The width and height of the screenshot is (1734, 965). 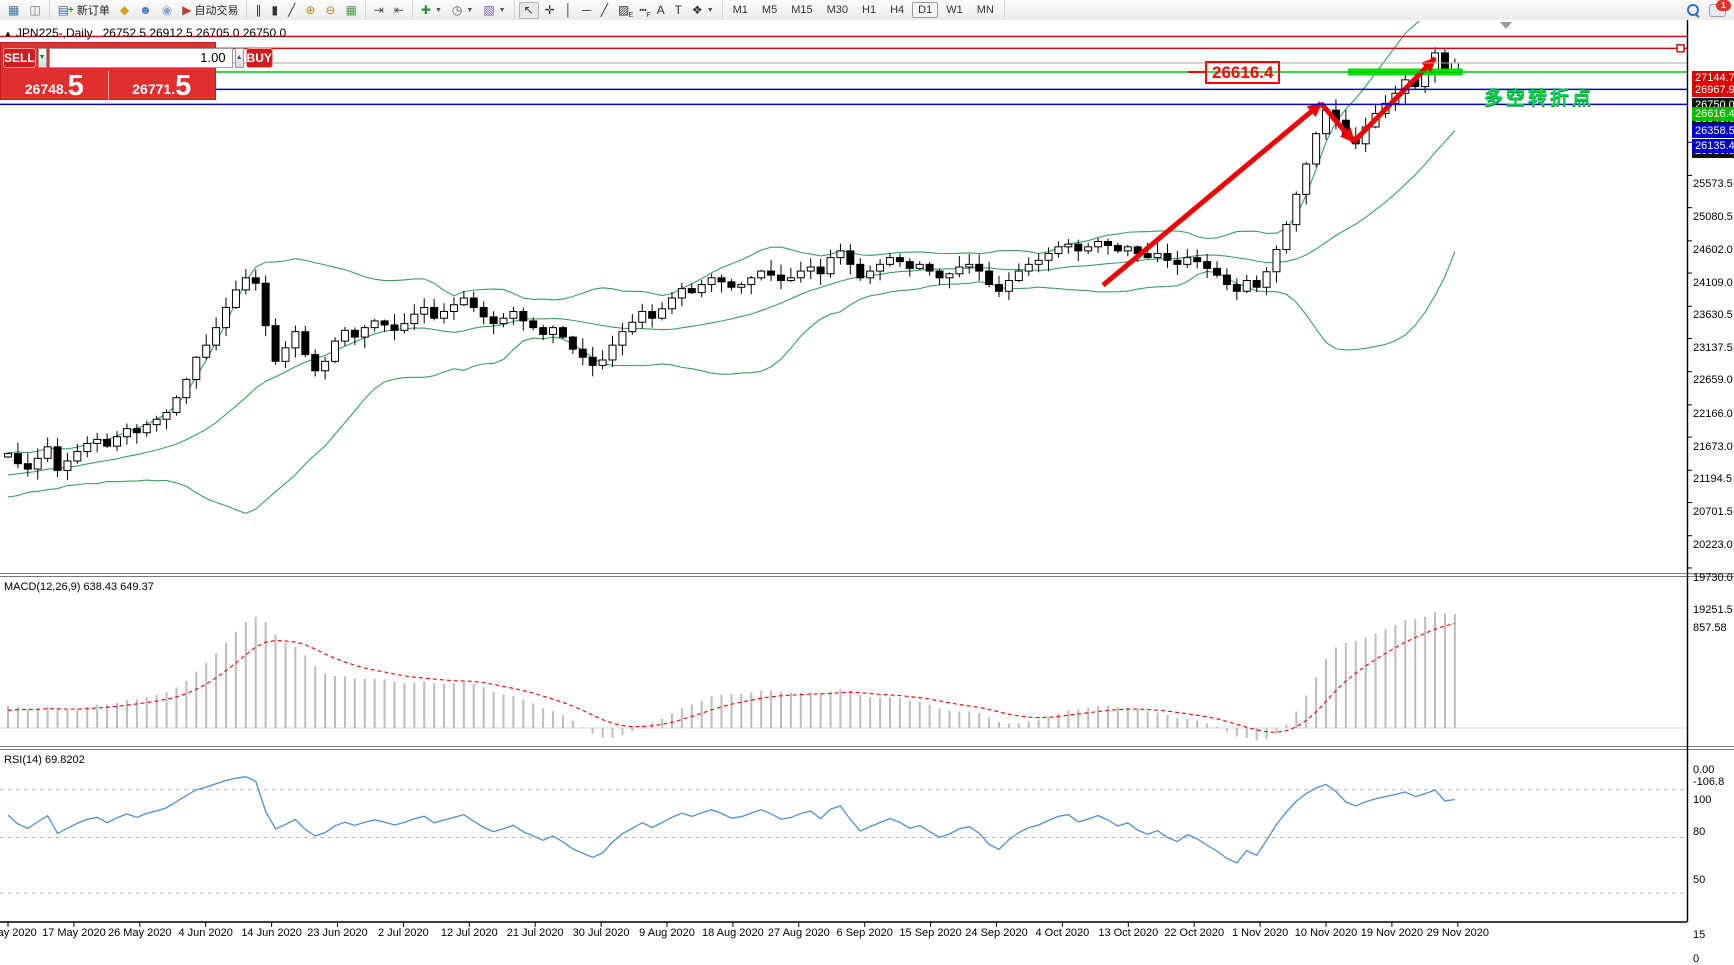 I want to click on date-label: 4 Oct 2020, so click(x=1062, y=933).